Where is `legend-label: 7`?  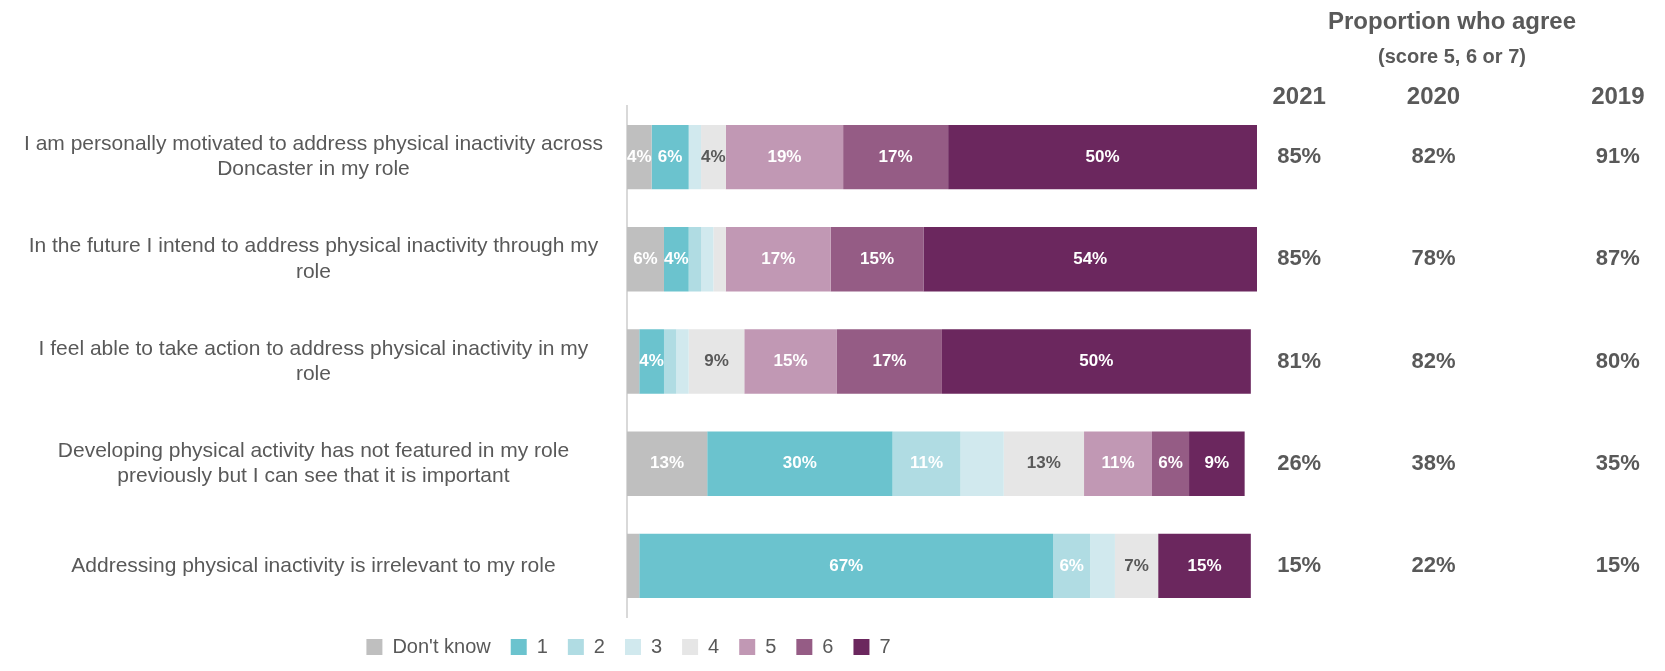
legend-label: 7 is located at coordinates (885, 645).